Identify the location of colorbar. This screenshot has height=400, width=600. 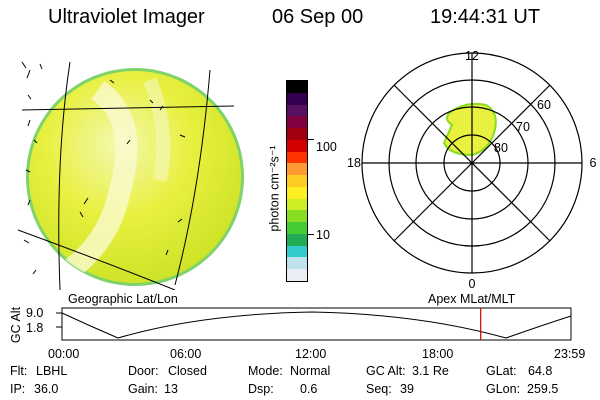
(297, 181).